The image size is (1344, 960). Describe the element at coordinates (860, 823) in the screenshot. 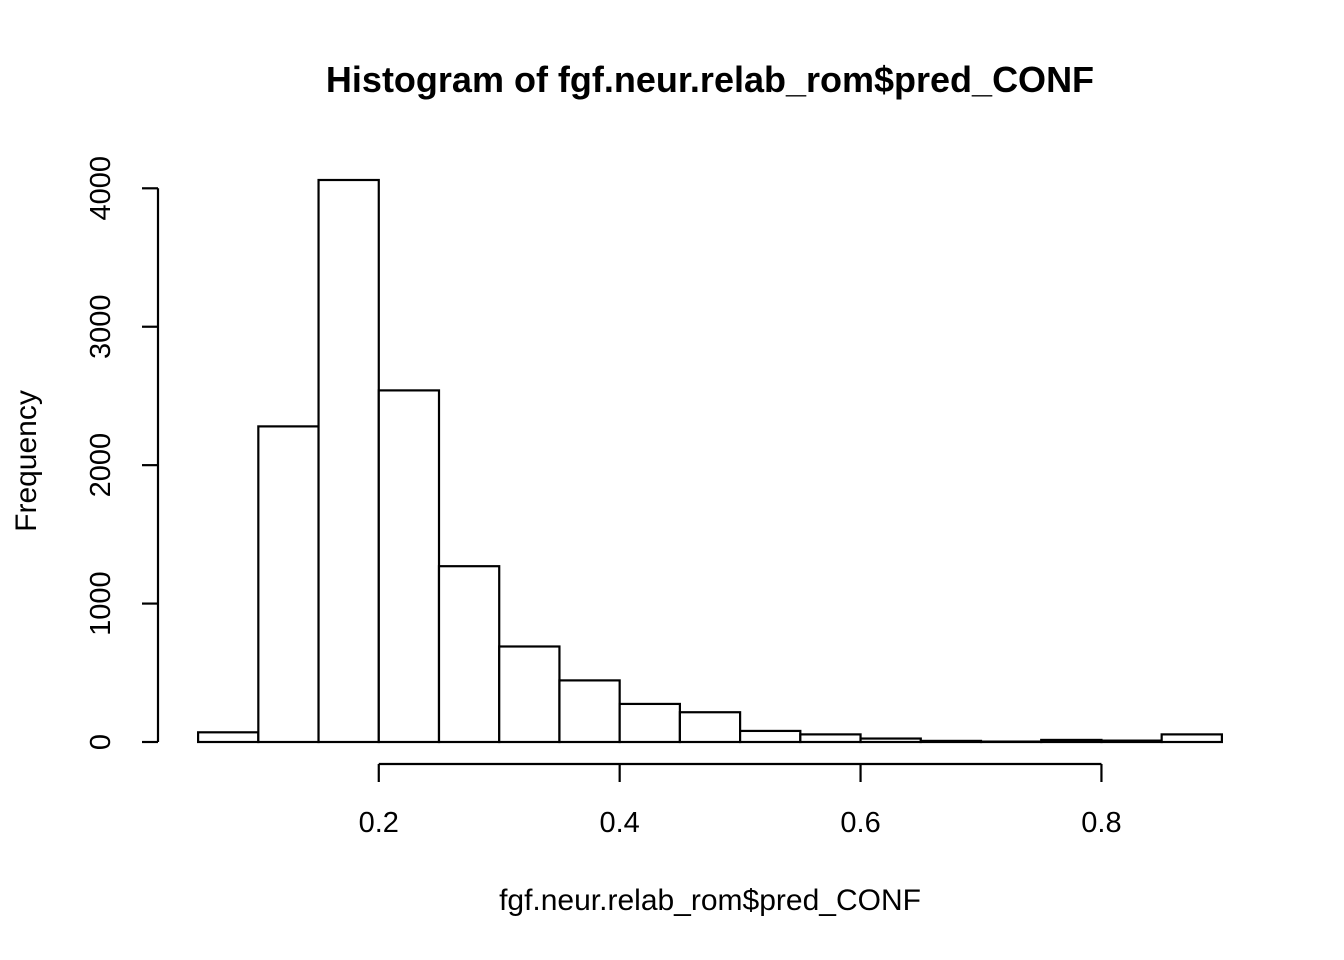

I see `x-tick-label: 0.6` at that location.